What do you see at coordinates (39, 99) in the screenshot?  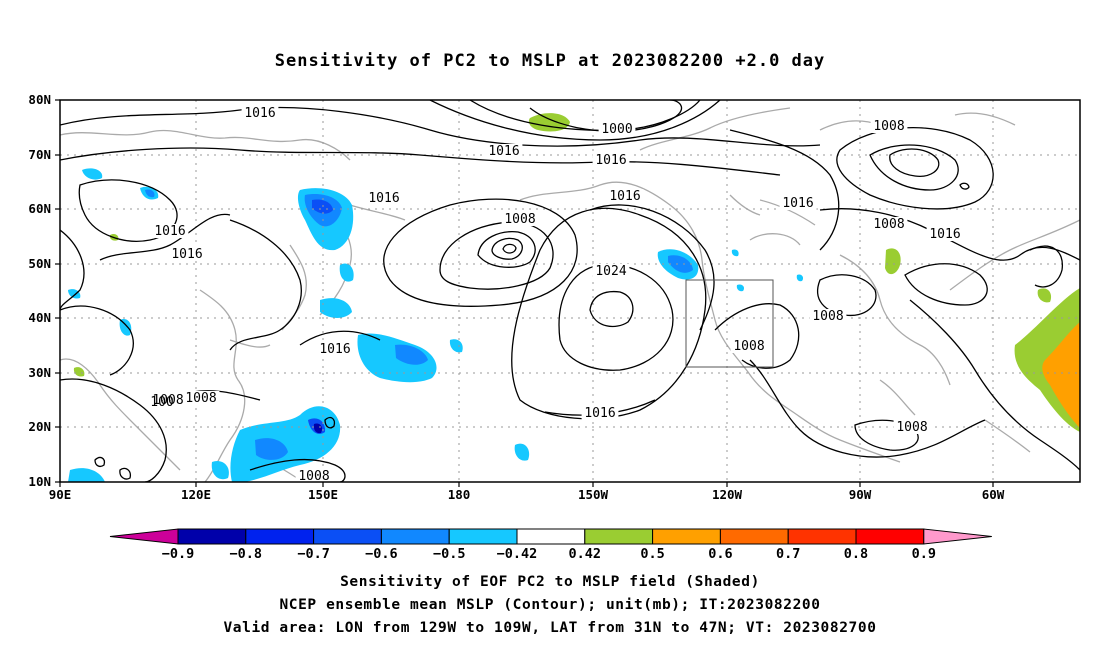 I see `lat-label: 80N` at bounding box center [39, 99].